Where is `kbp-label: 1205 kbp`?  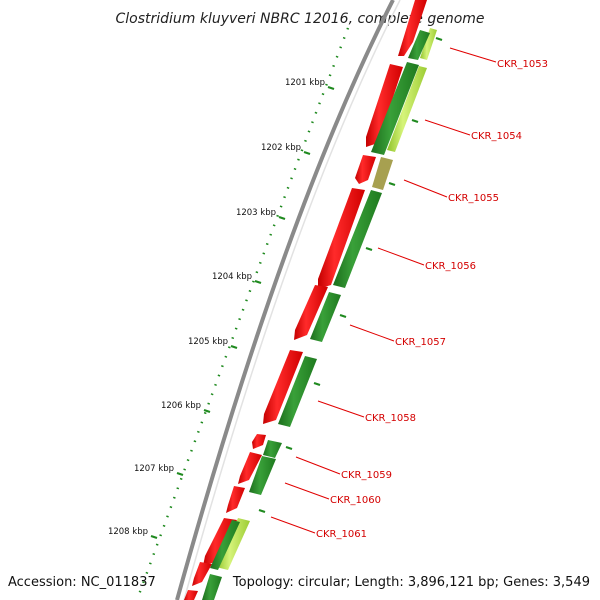
kbp-label: 1205 kbp is located at coordinates (208, 342).